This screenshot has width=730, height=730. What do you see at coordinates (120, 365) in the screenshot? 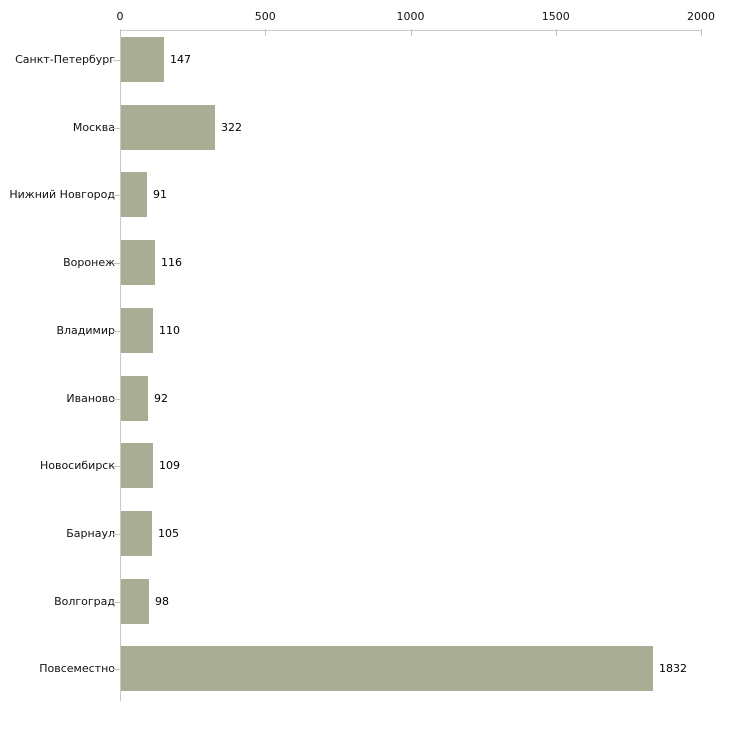
I see `y-axis-line` at bounding box center [120, 365].